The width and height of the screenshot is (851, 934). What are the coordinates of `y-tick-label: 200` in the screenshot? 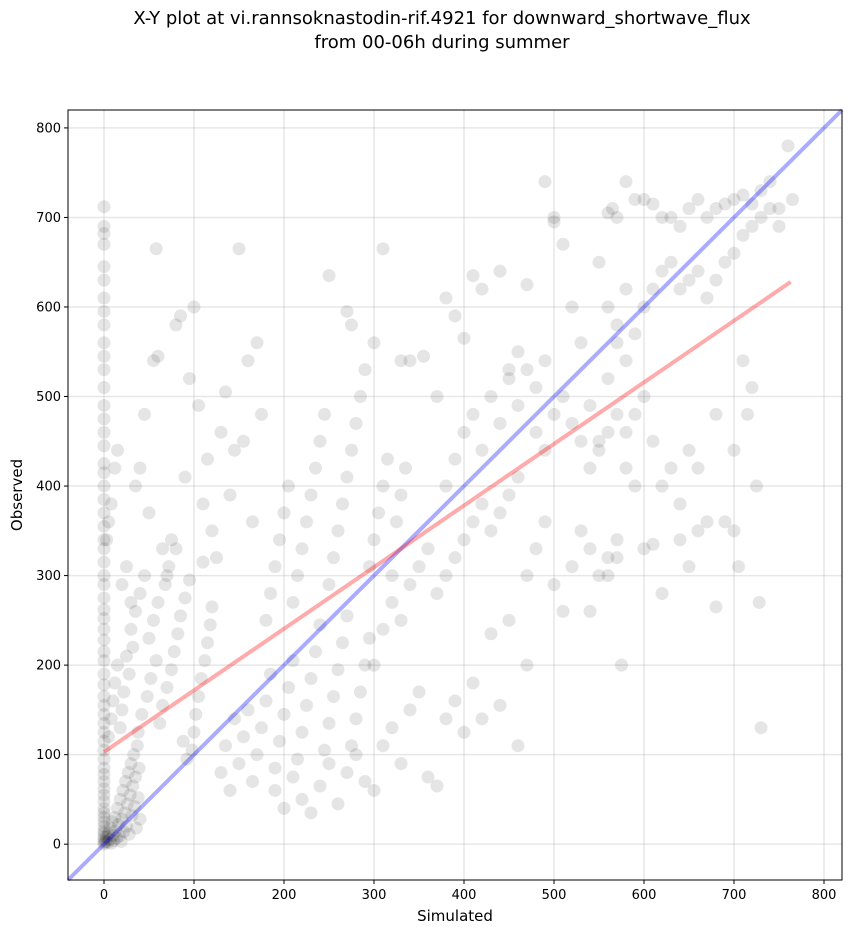 It's located at (48, 666).